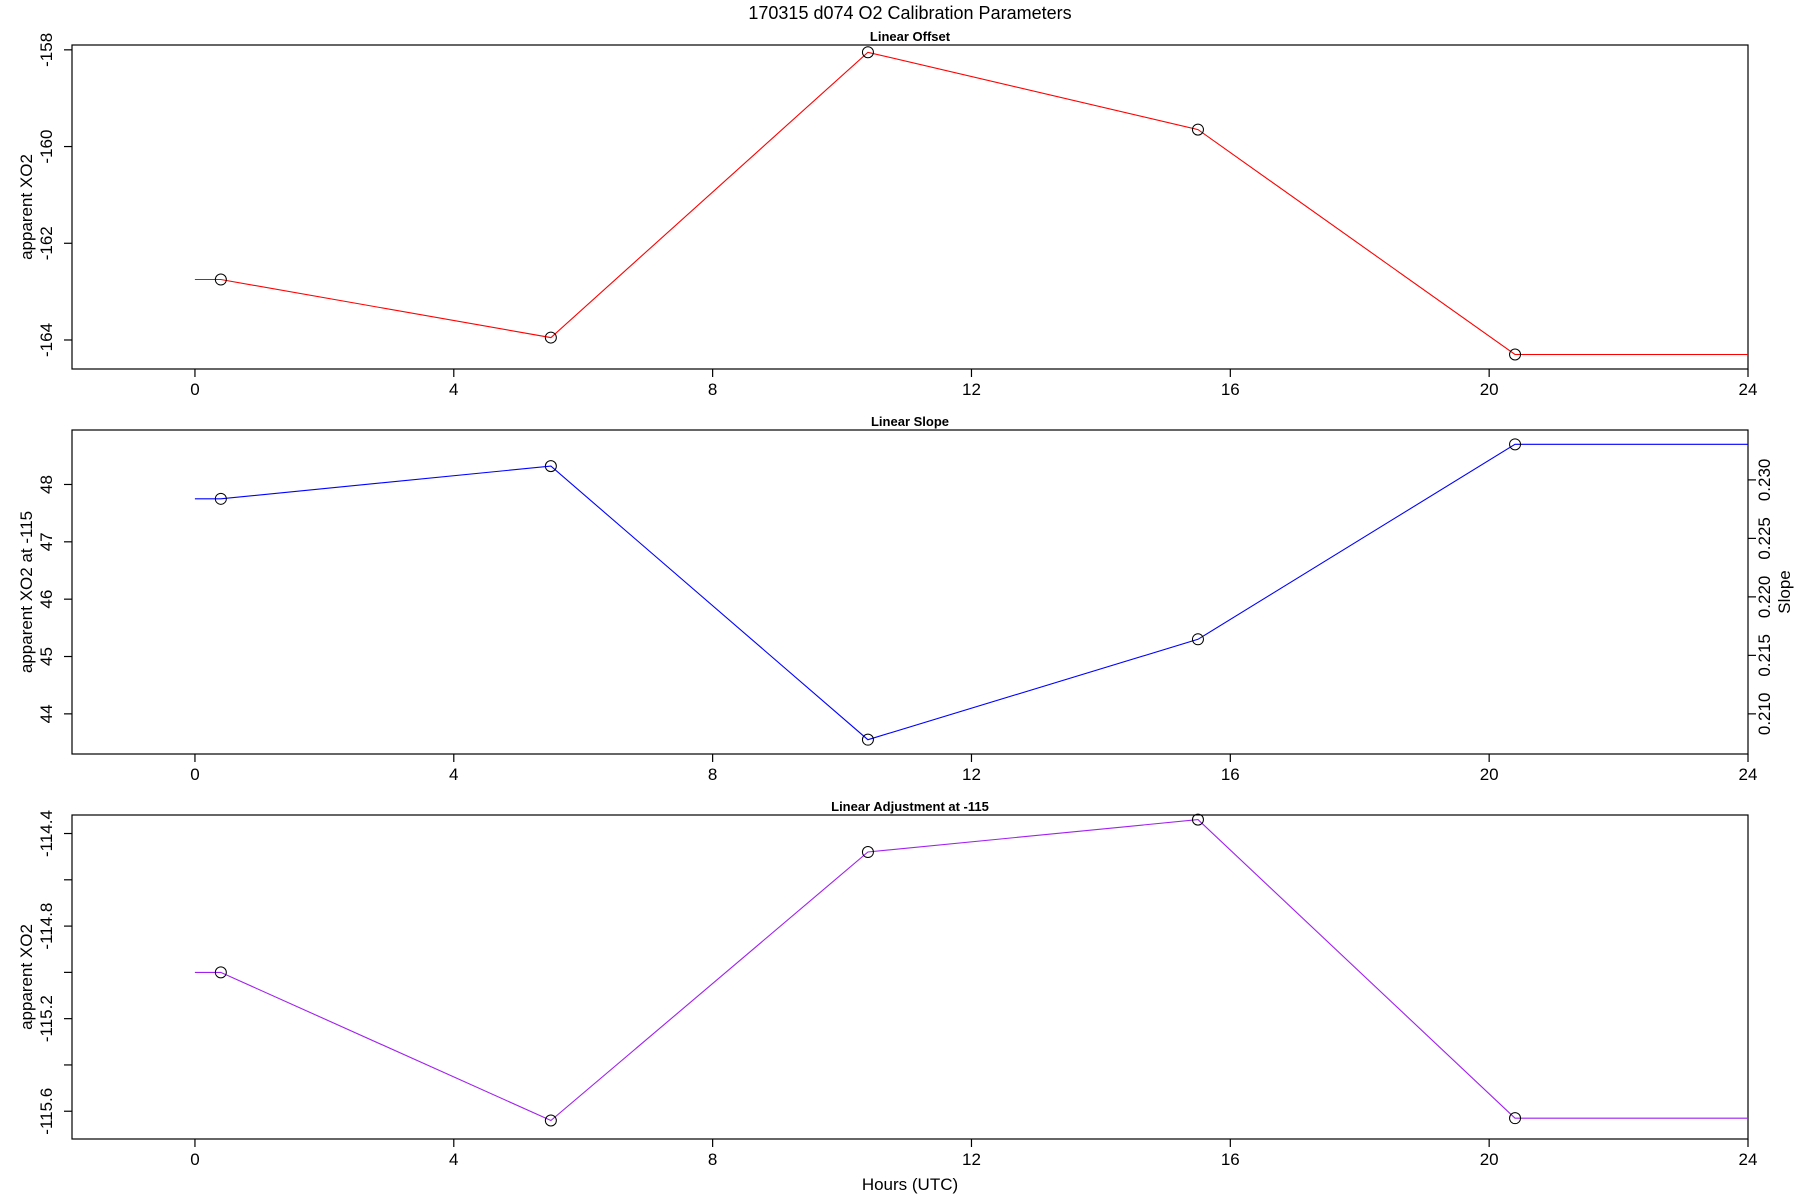 Image resolution: width=1800 pixels, height=1200 pixels. What do you see at coordinates (1764, 480) in the screenshot?
I see `y2-tick-label: 0.230` at bounding box center [1764, 480].